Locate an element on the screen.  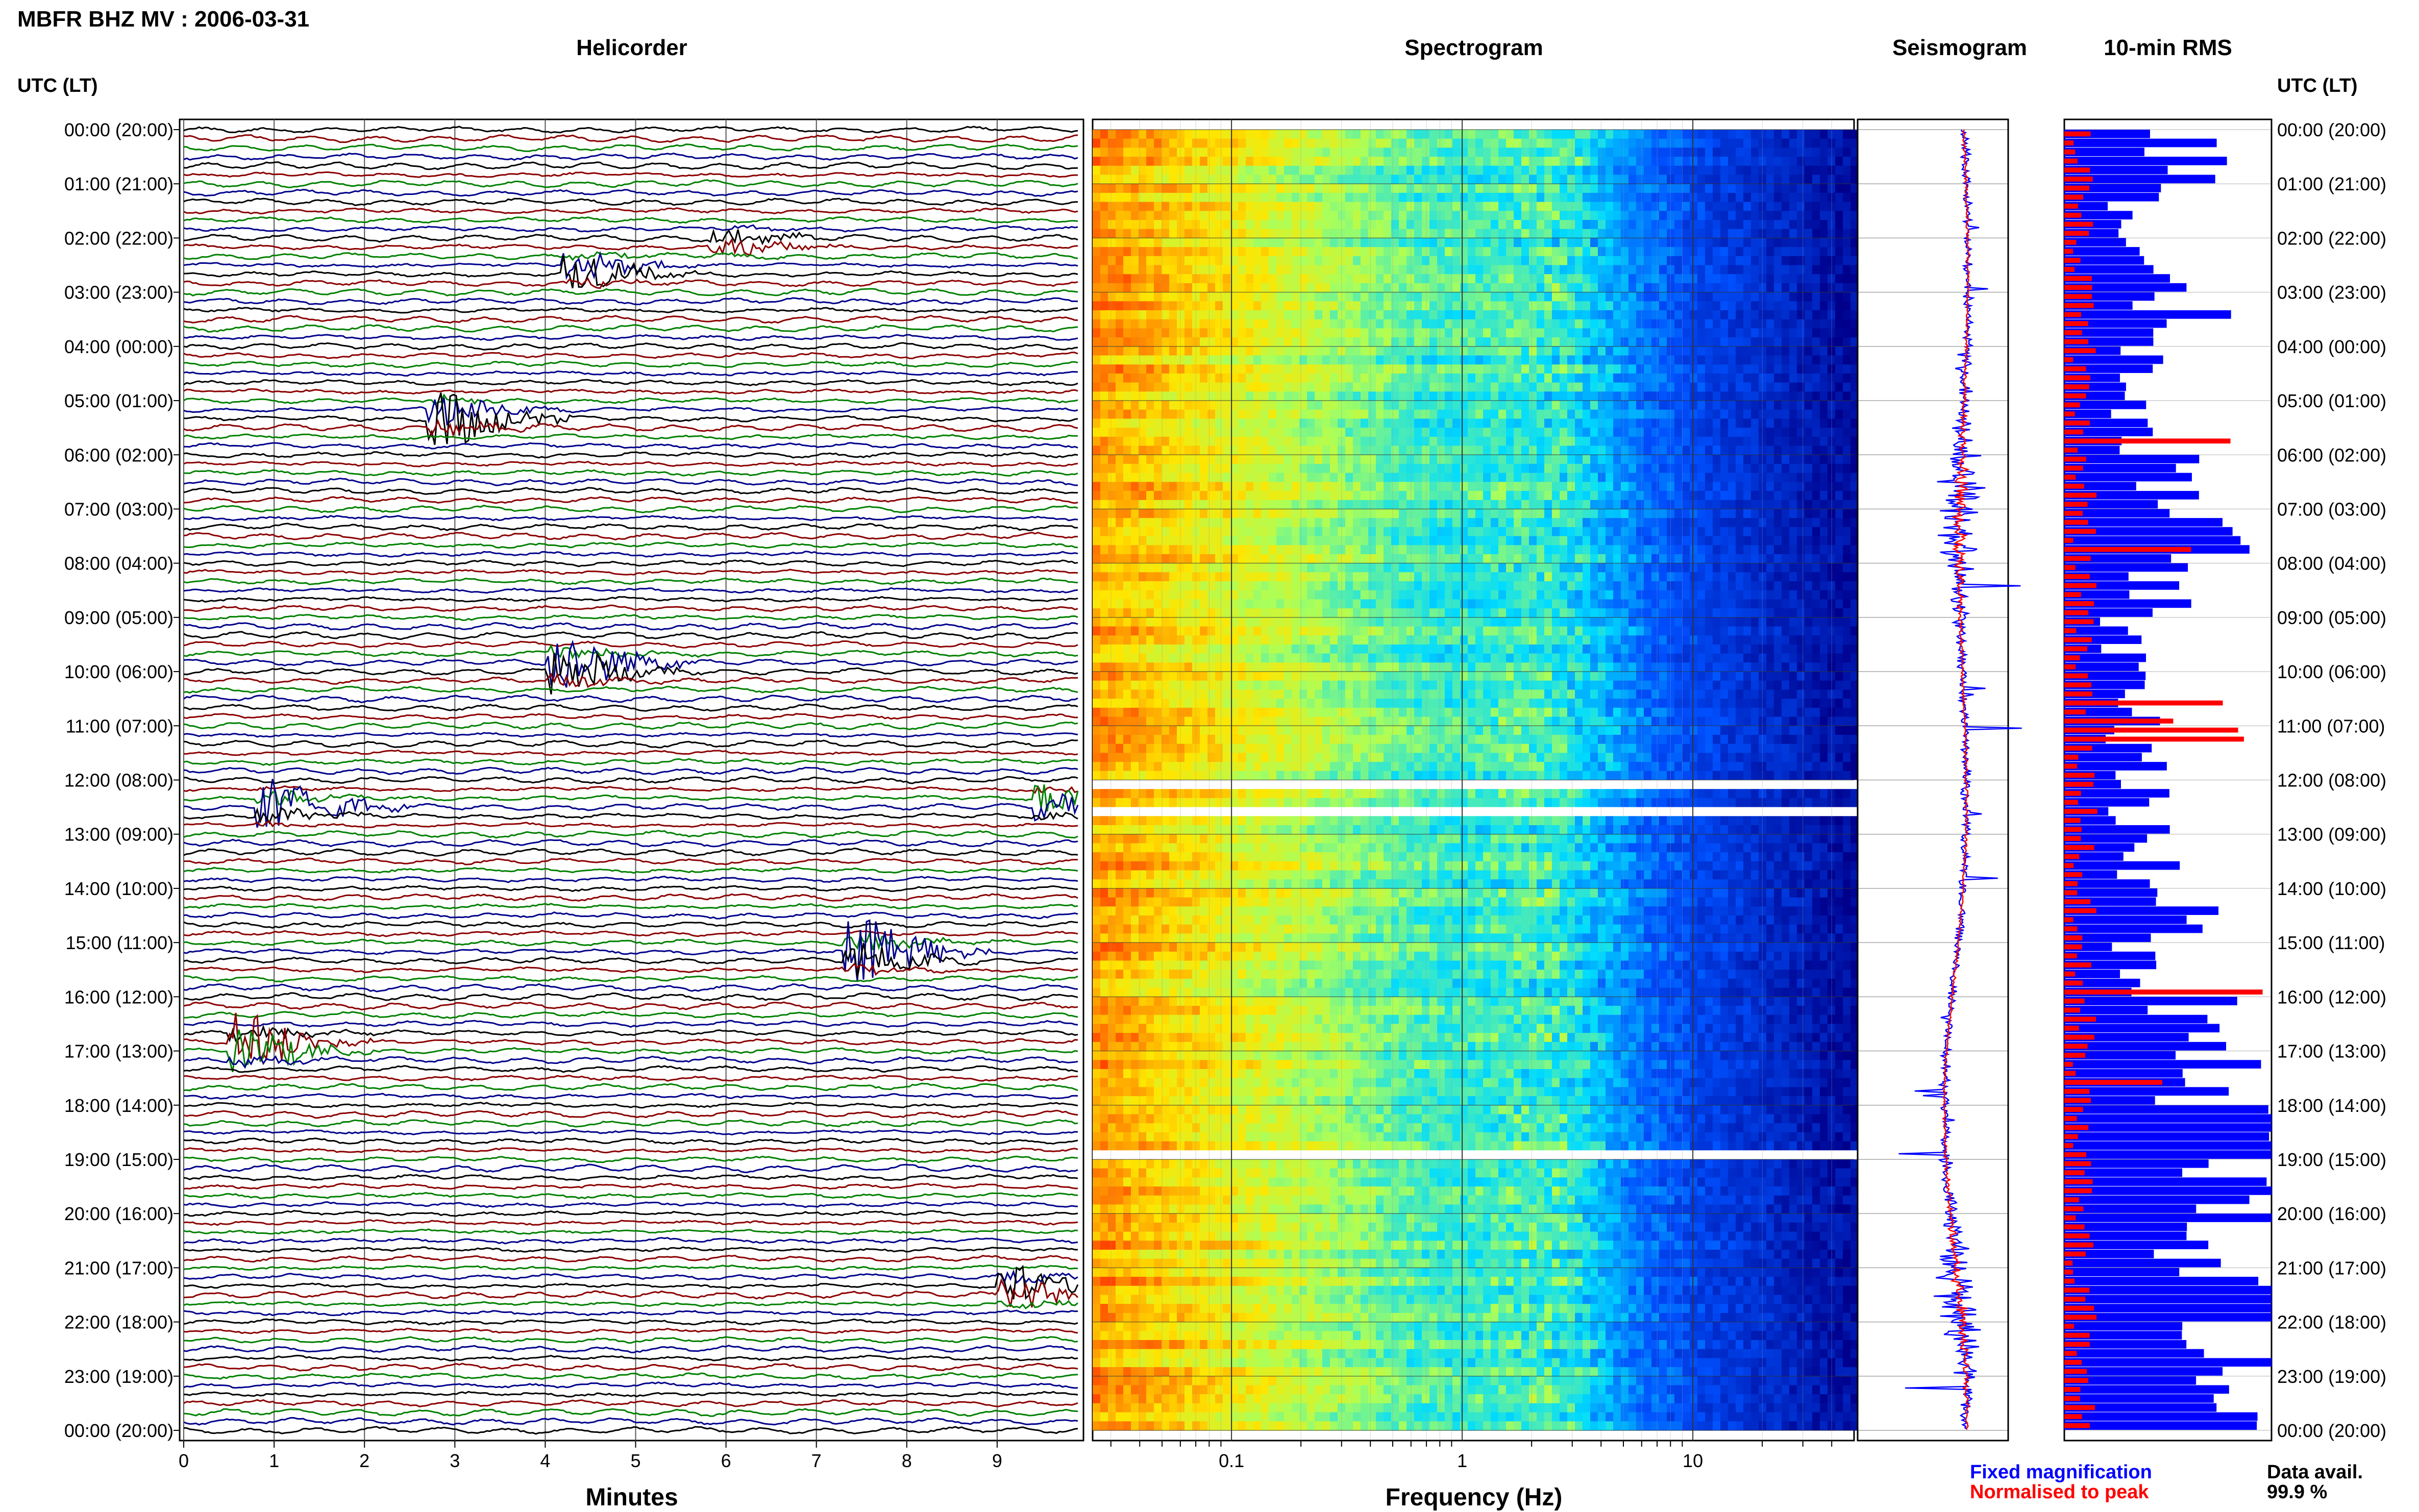
hour-label-left: 08:00 (04:00) is located at coordinates (119, 563).